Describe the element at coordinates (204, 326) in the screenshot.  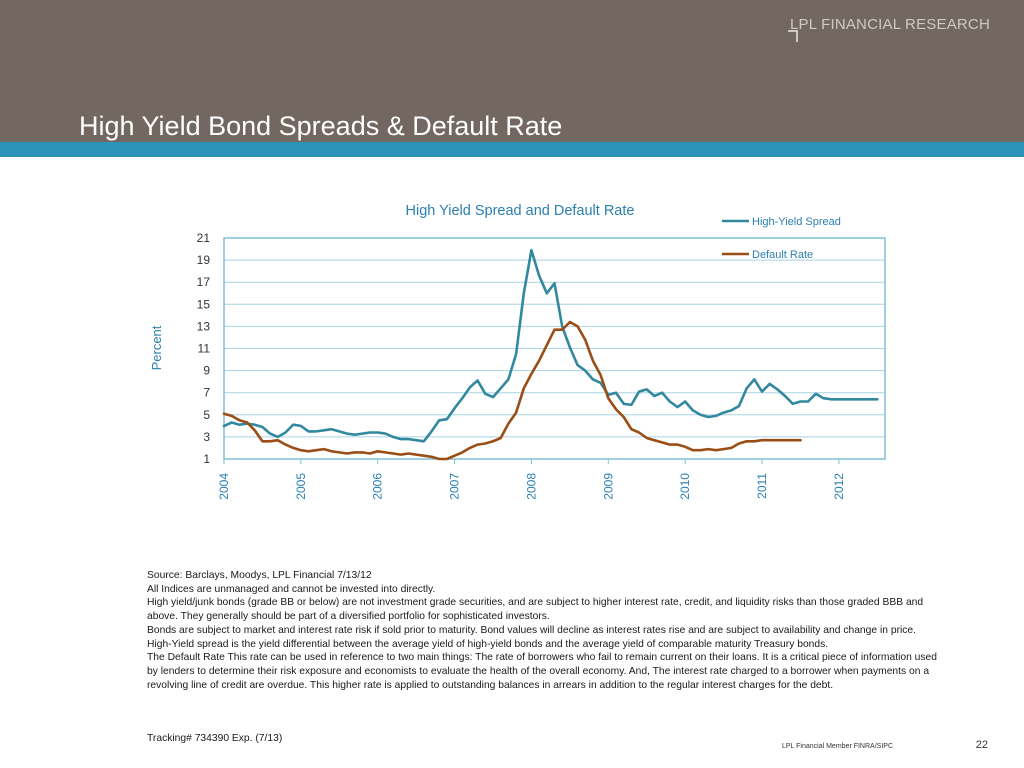
I see `y-tick-label: 13` at that location.